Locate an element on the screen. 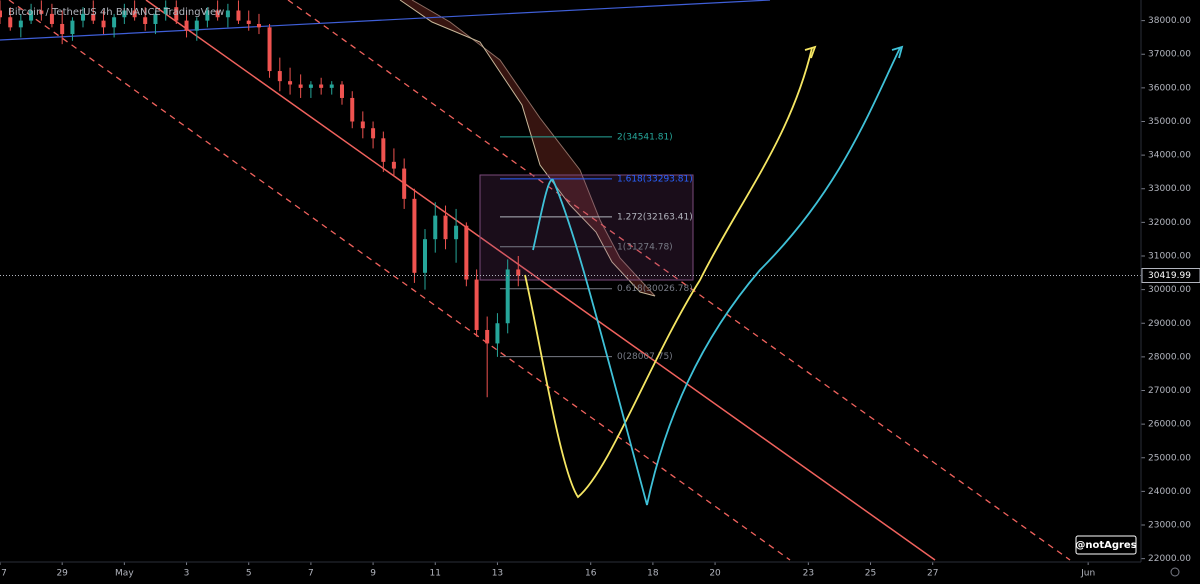  last-price-label: 30419.99 is located at coordinates (1169, 276).